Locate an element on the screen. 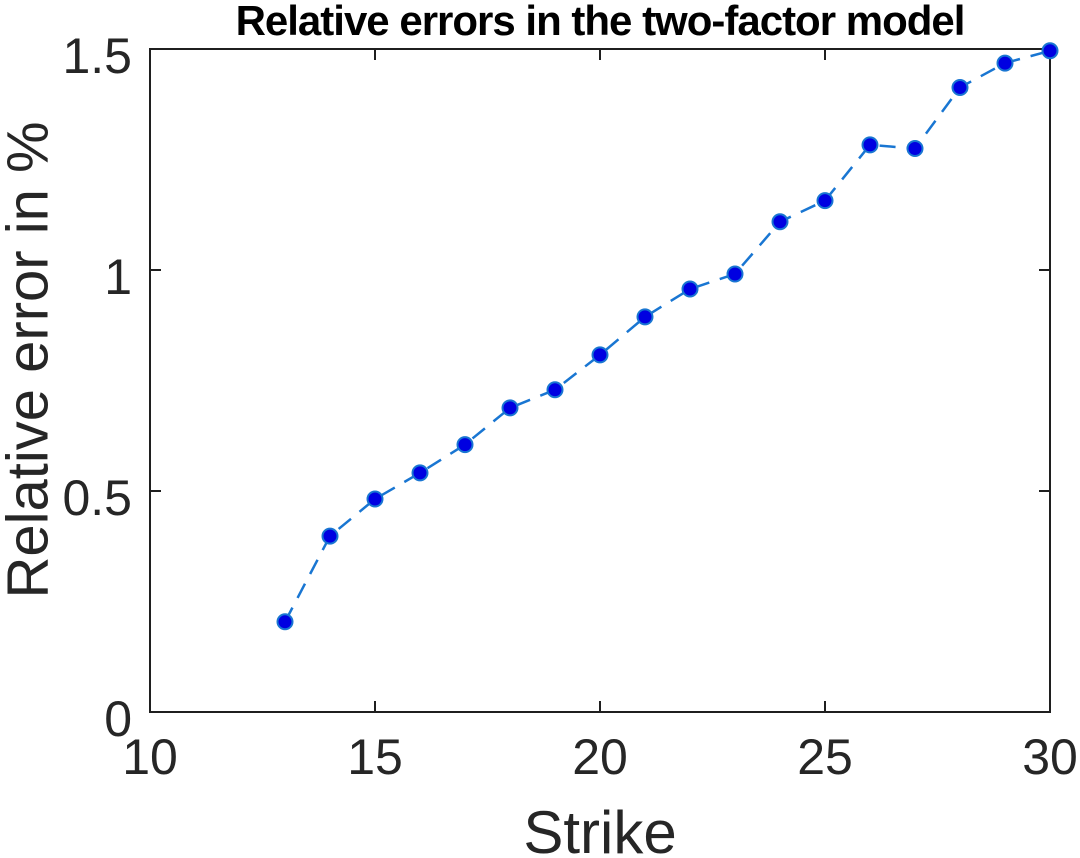 This screenshot has height=858, width=1080. x-tick-label: 30 is located at coordinates (1050, 757).